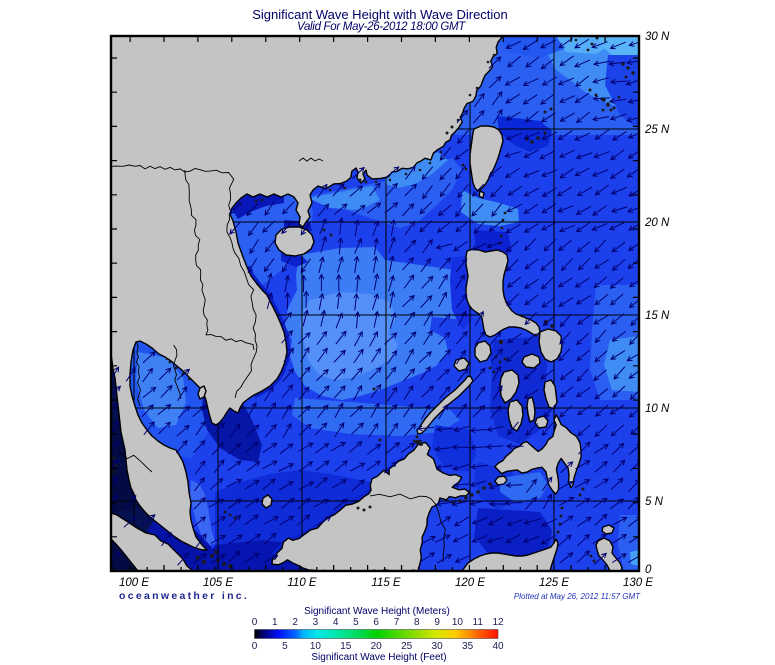 Image resolution: width=775 pixels, height=665 pixels. I want to click on svg-text: 120 E, so click(470, 583).